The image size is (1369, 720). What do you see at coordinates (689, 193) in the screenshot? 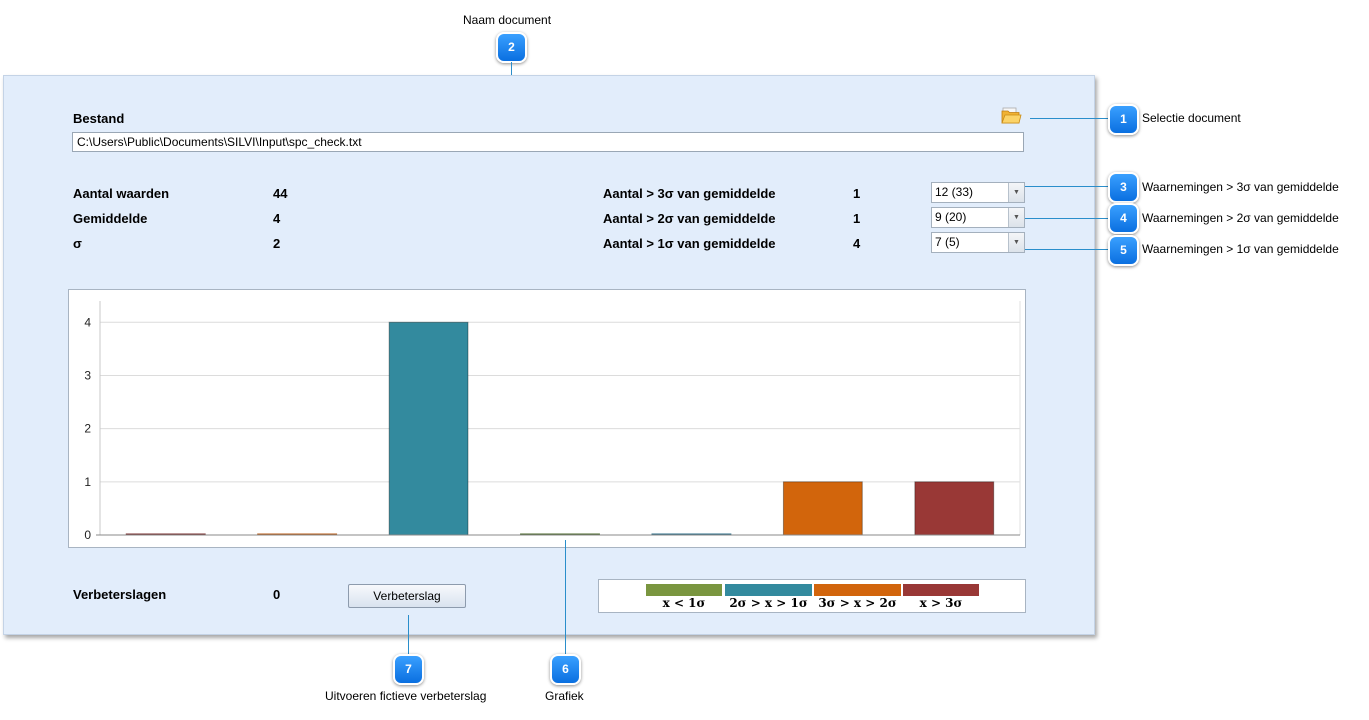
I see `dev-3sigma-label: Aantal > 3σ van gemiddelde` at bounding box center [689, 193].